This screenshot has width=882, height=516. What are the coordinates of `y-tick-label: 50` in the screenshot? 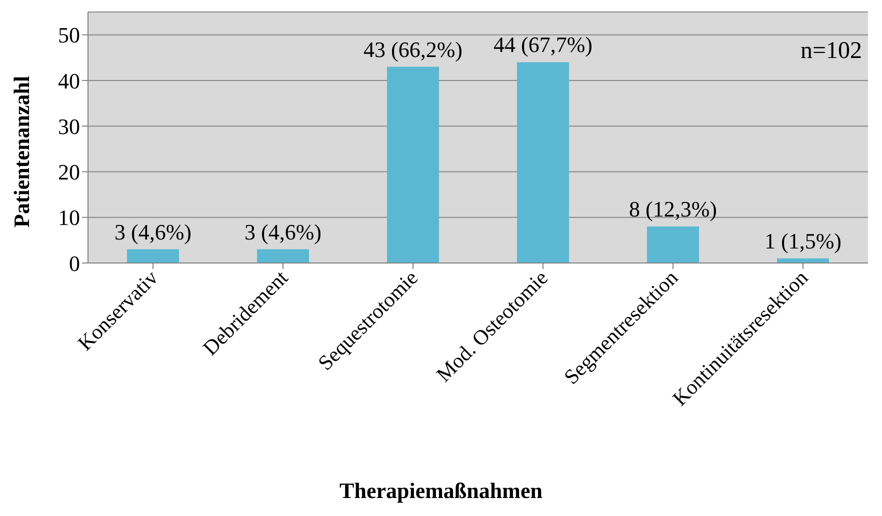 It's located at (69, 35).